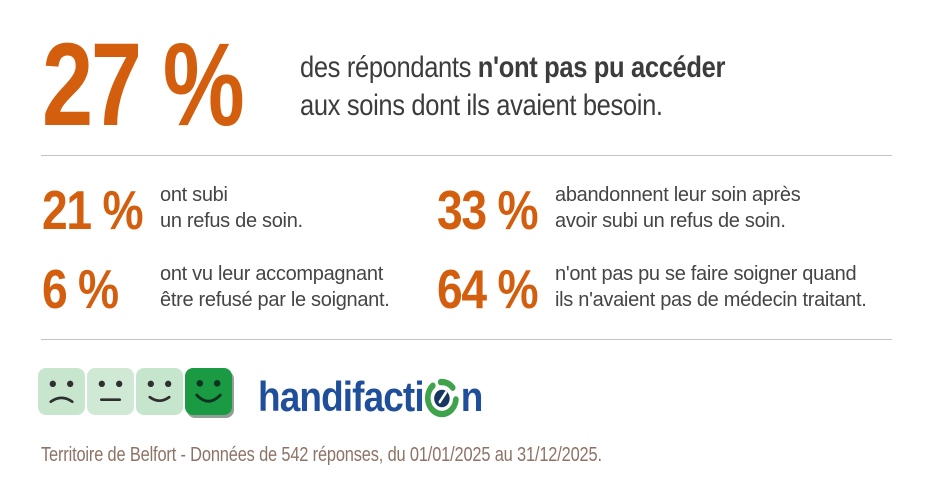 The width and height of the screenshot is (930, 500). What do you see at coordinates (341, 396) in the screenshot?
I see `wordmark-text-pre: handifacti` at bounding box center [341, 396].